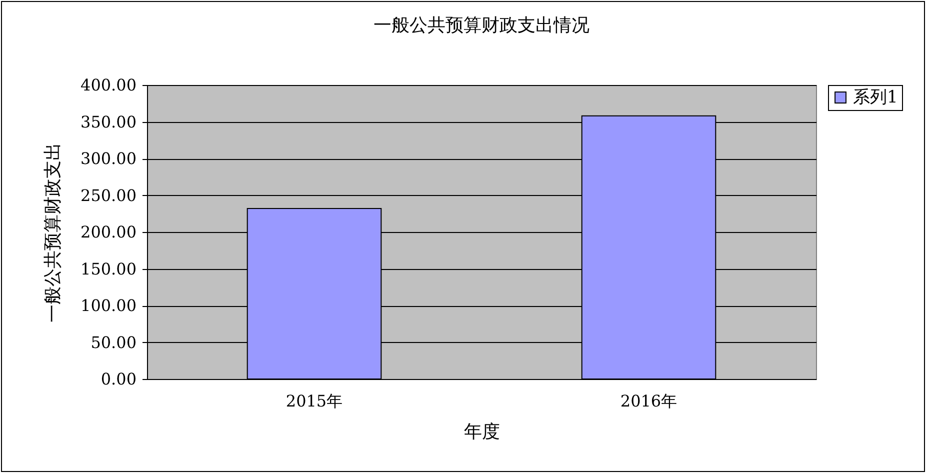 Image resolution: width=928 pixels, height=475 pixels. What do you see at coordinates (649, 401) in the screenshot?
I see `x-tick-label: 2016年` at bounding box center [649, 401].